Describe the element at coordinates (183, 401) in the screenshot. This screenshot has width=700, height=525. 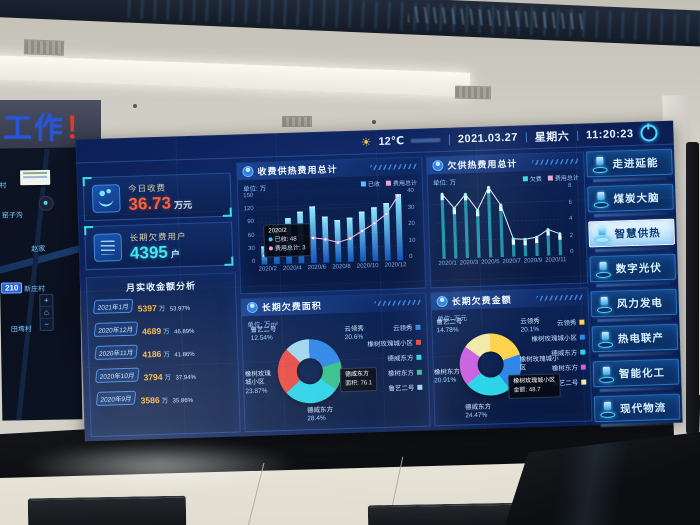
I see `row-percent: 35.86%` at that location.